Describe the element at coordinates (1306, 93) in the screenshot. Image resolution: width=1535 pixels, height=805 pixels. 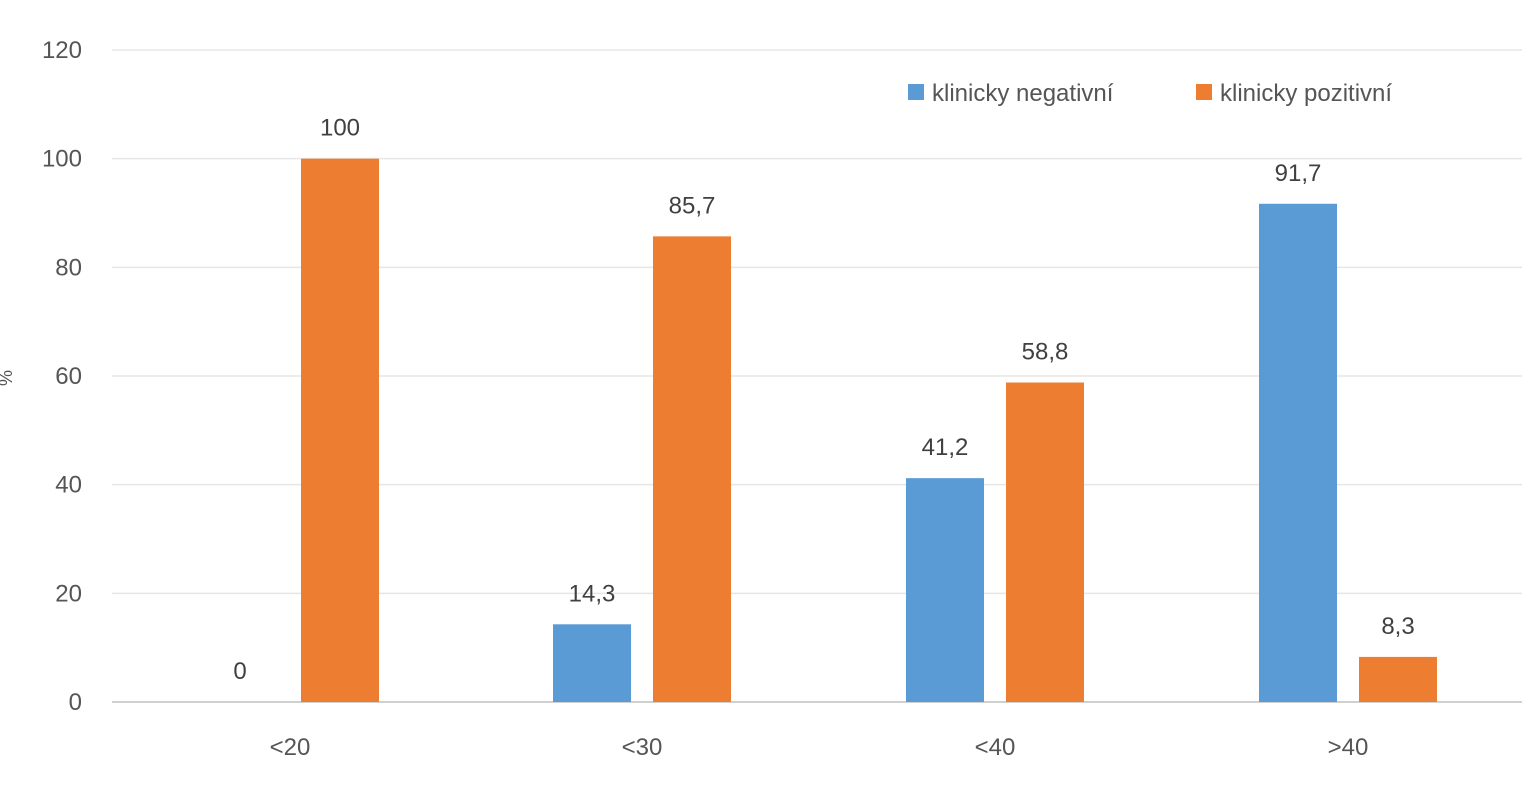
I see `legend-label: klinicky pozitivní` at that location.